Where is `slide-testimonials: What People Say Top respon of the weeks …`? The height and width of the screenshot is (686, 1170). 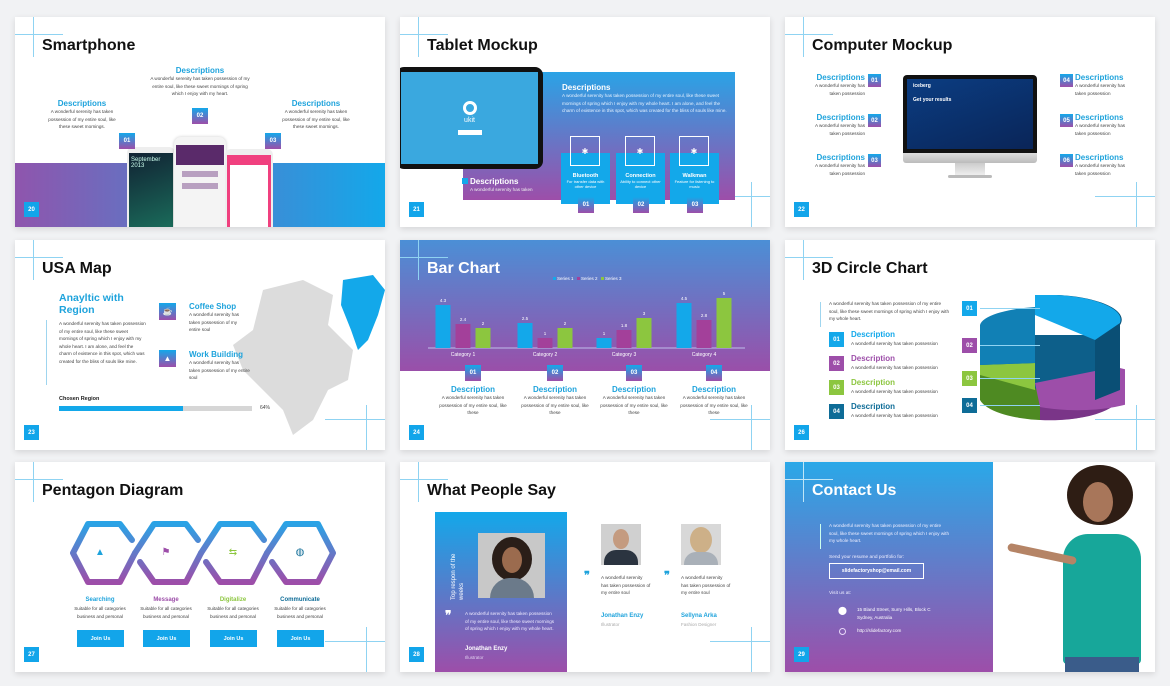 slide-testimonials: What People Say Top respon of the weeks … is located at coordinates (585, 567).